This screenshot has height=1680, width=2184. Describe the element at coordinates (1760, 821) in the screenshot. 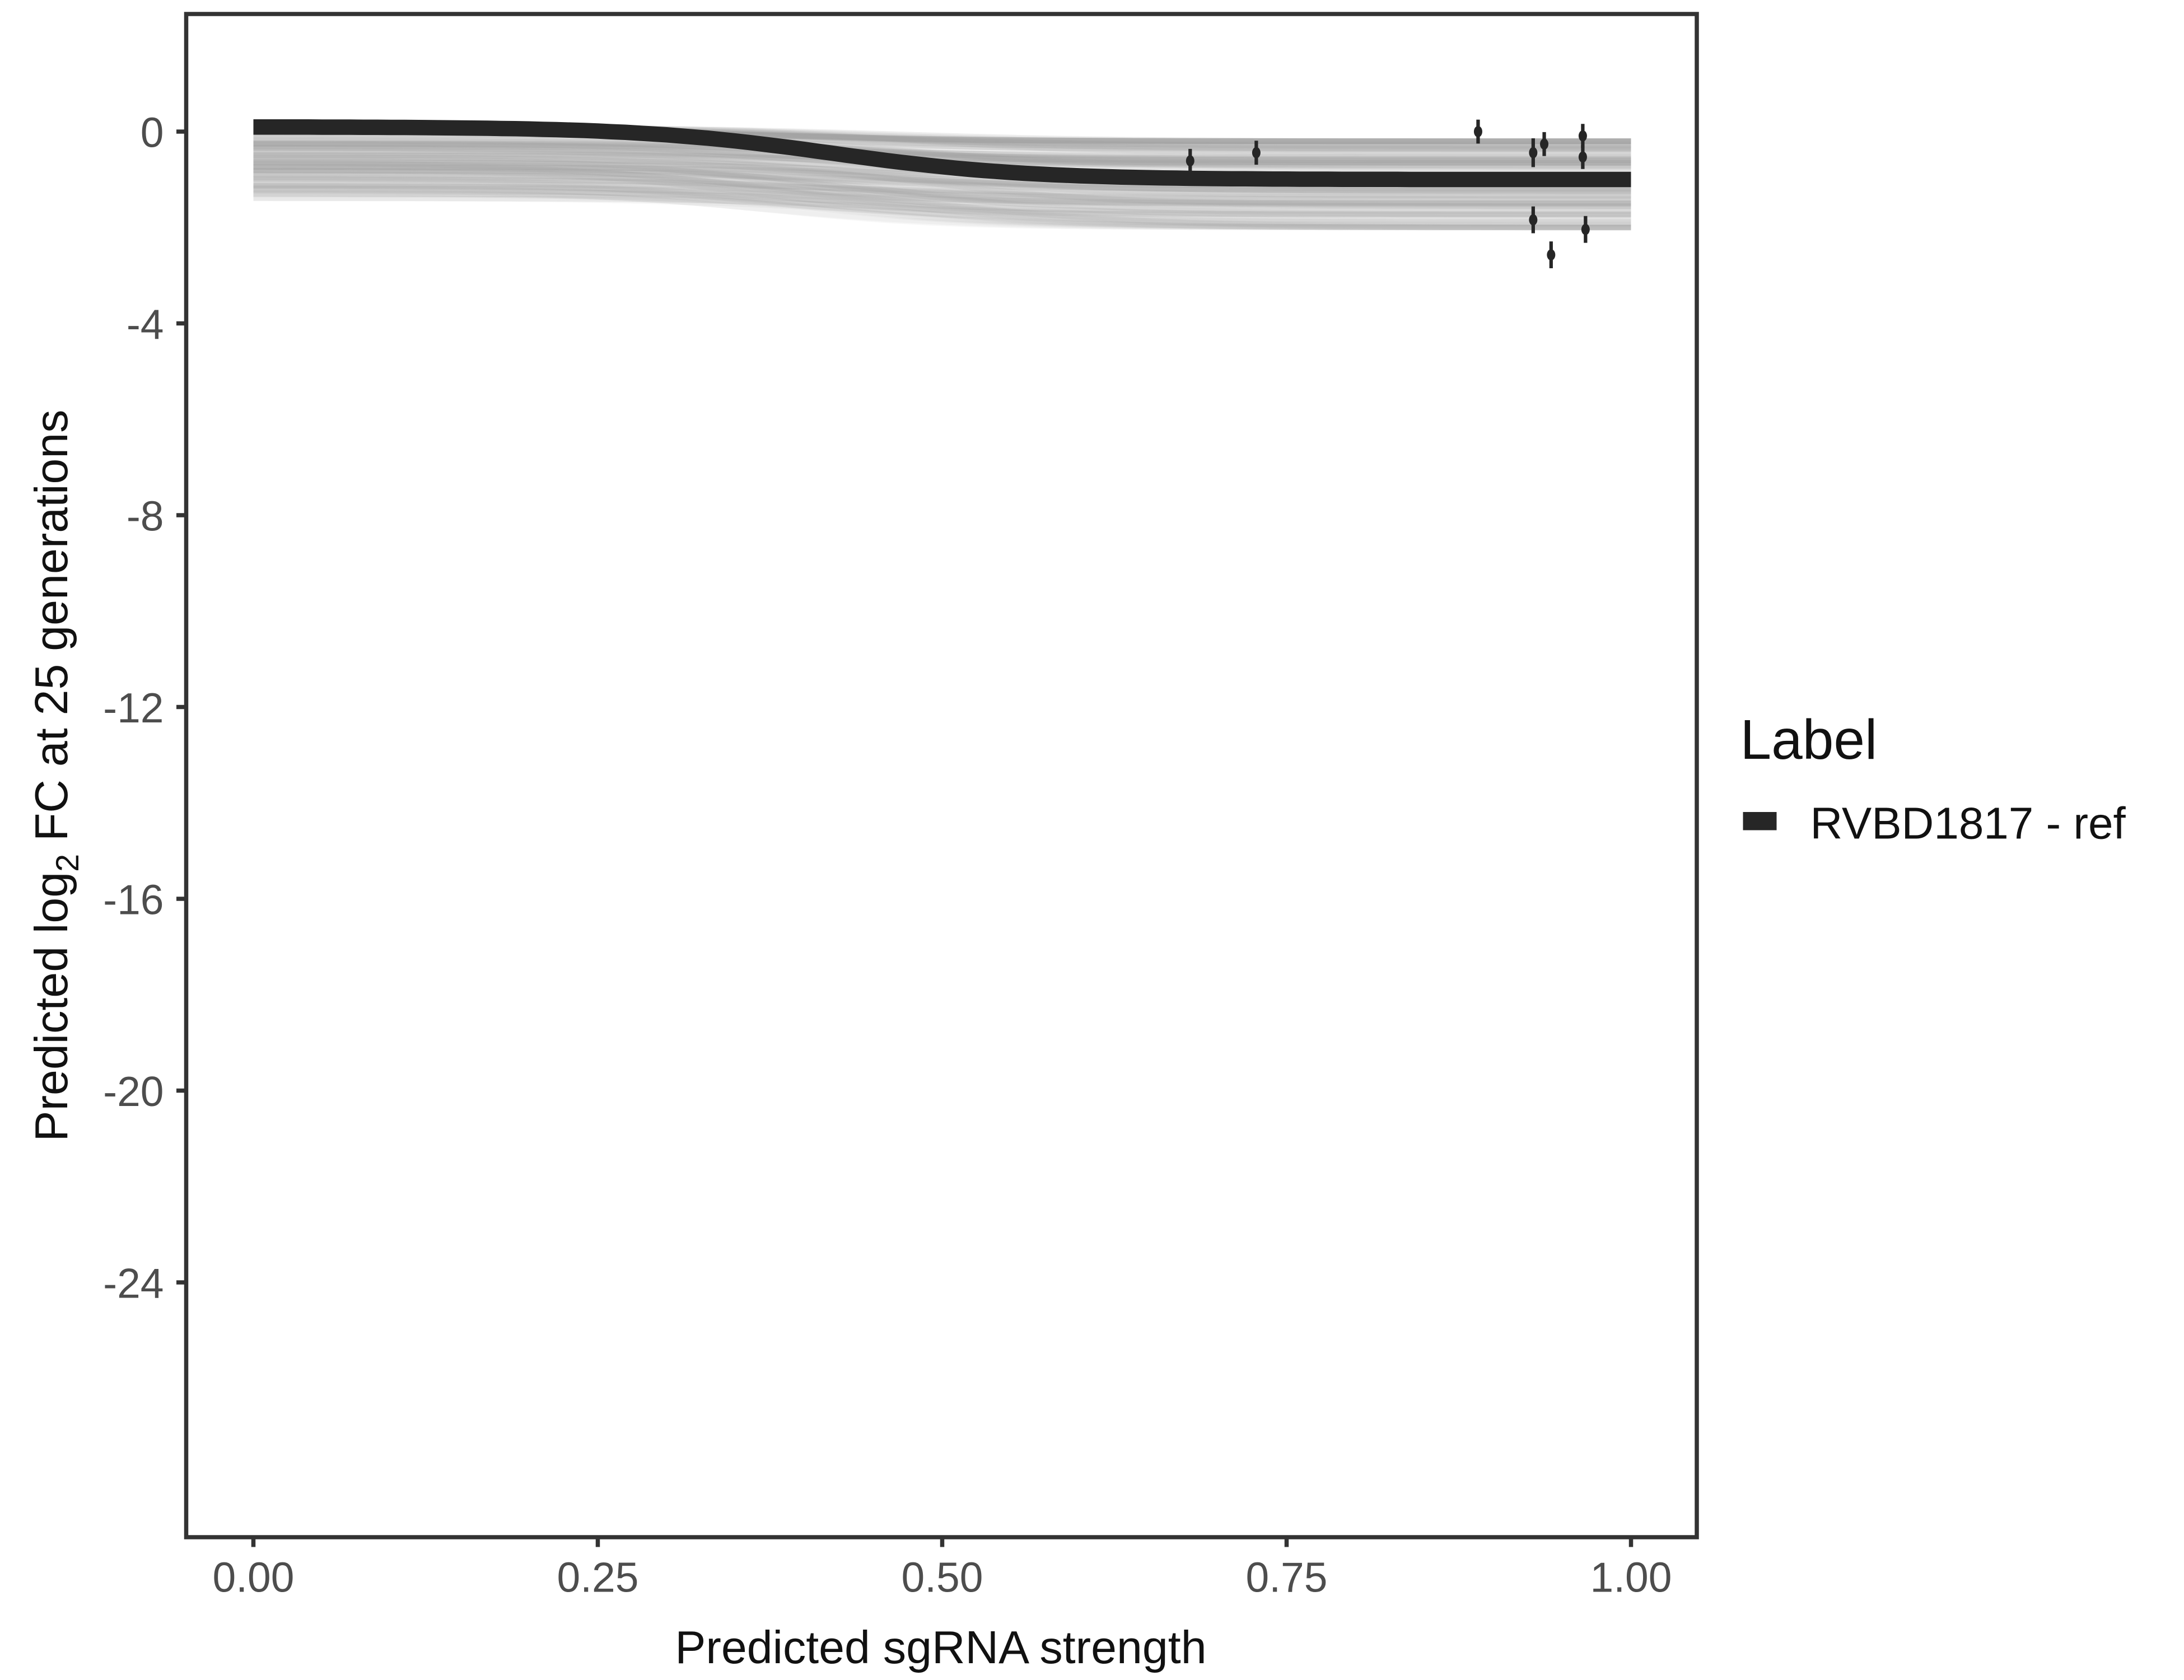

I see `legend-key-rvbd1817` at that location.